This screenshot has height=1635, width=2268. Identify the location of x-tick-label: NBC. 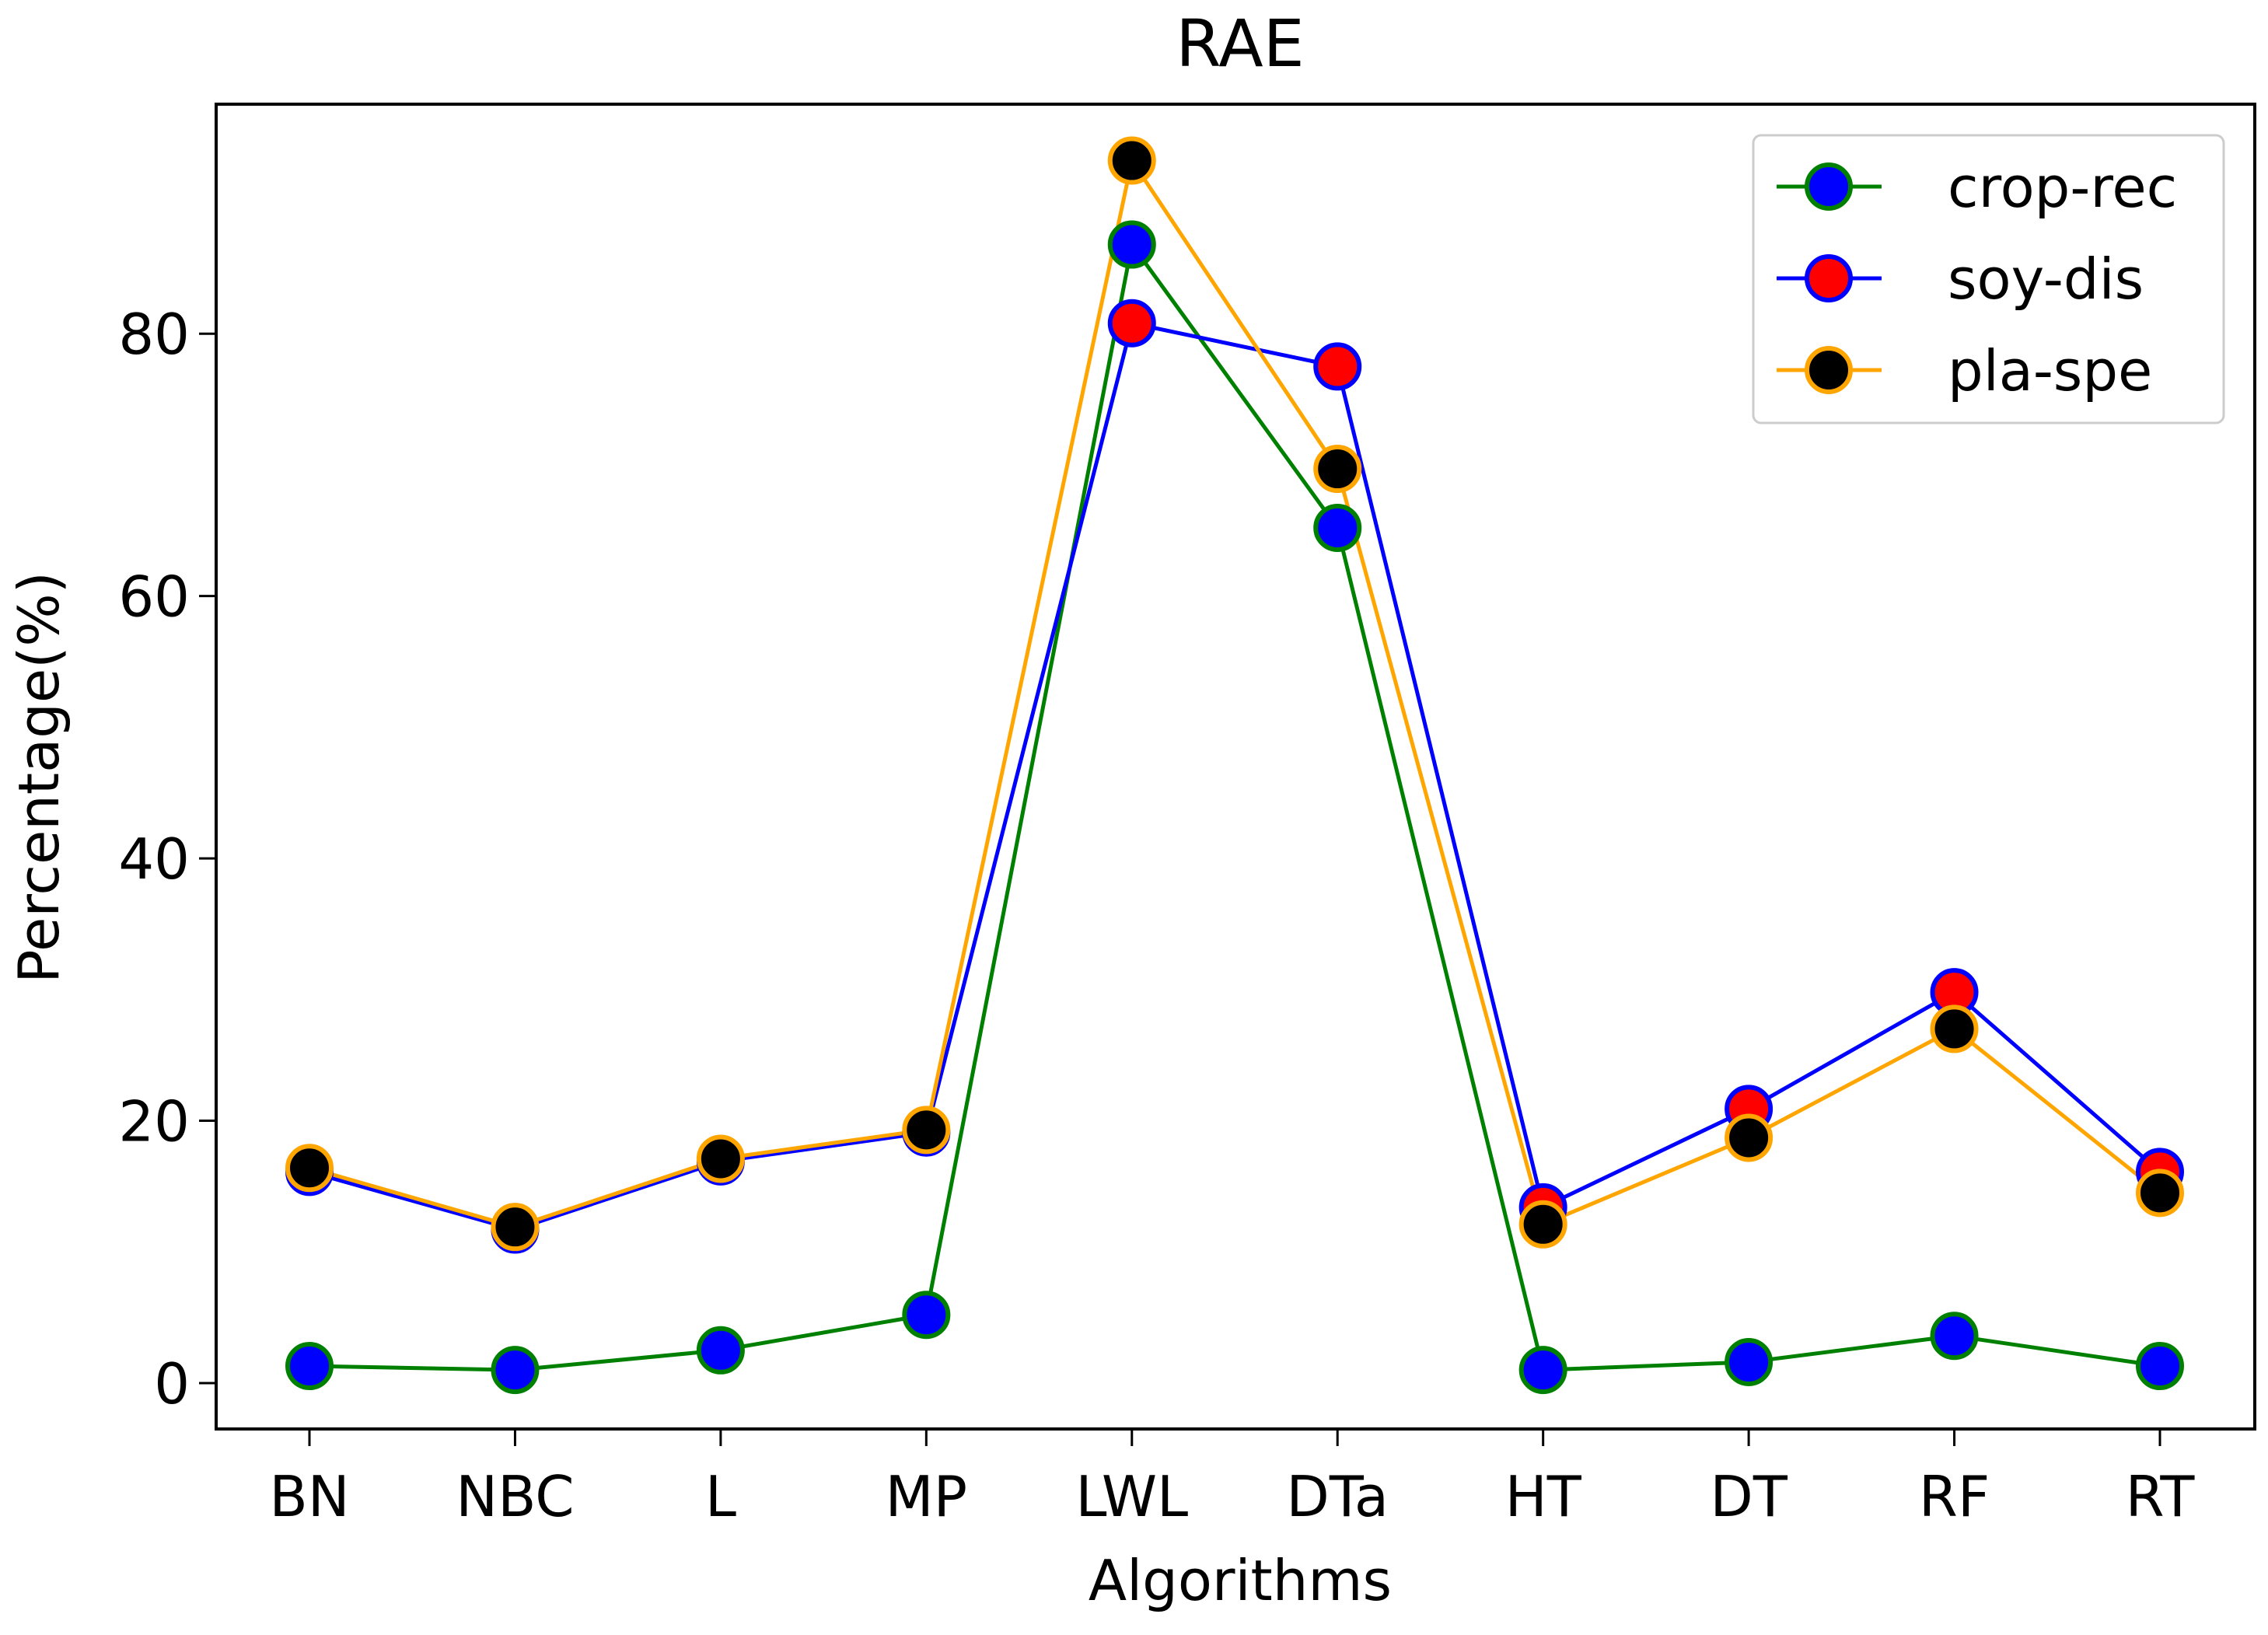
(515, 1496).